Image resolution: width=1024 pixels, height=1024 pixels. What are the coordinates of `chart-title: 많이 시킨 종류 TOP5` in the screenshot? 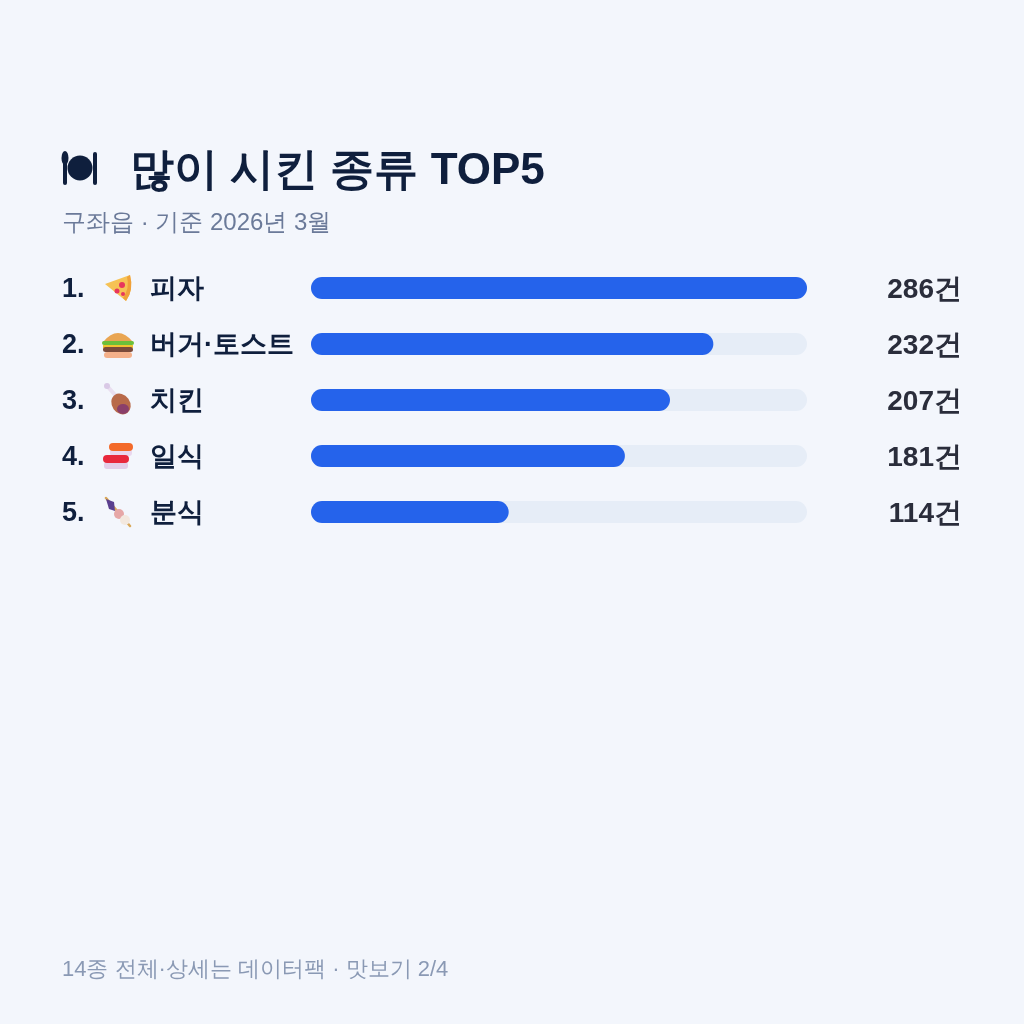 It's located at (337, 168).